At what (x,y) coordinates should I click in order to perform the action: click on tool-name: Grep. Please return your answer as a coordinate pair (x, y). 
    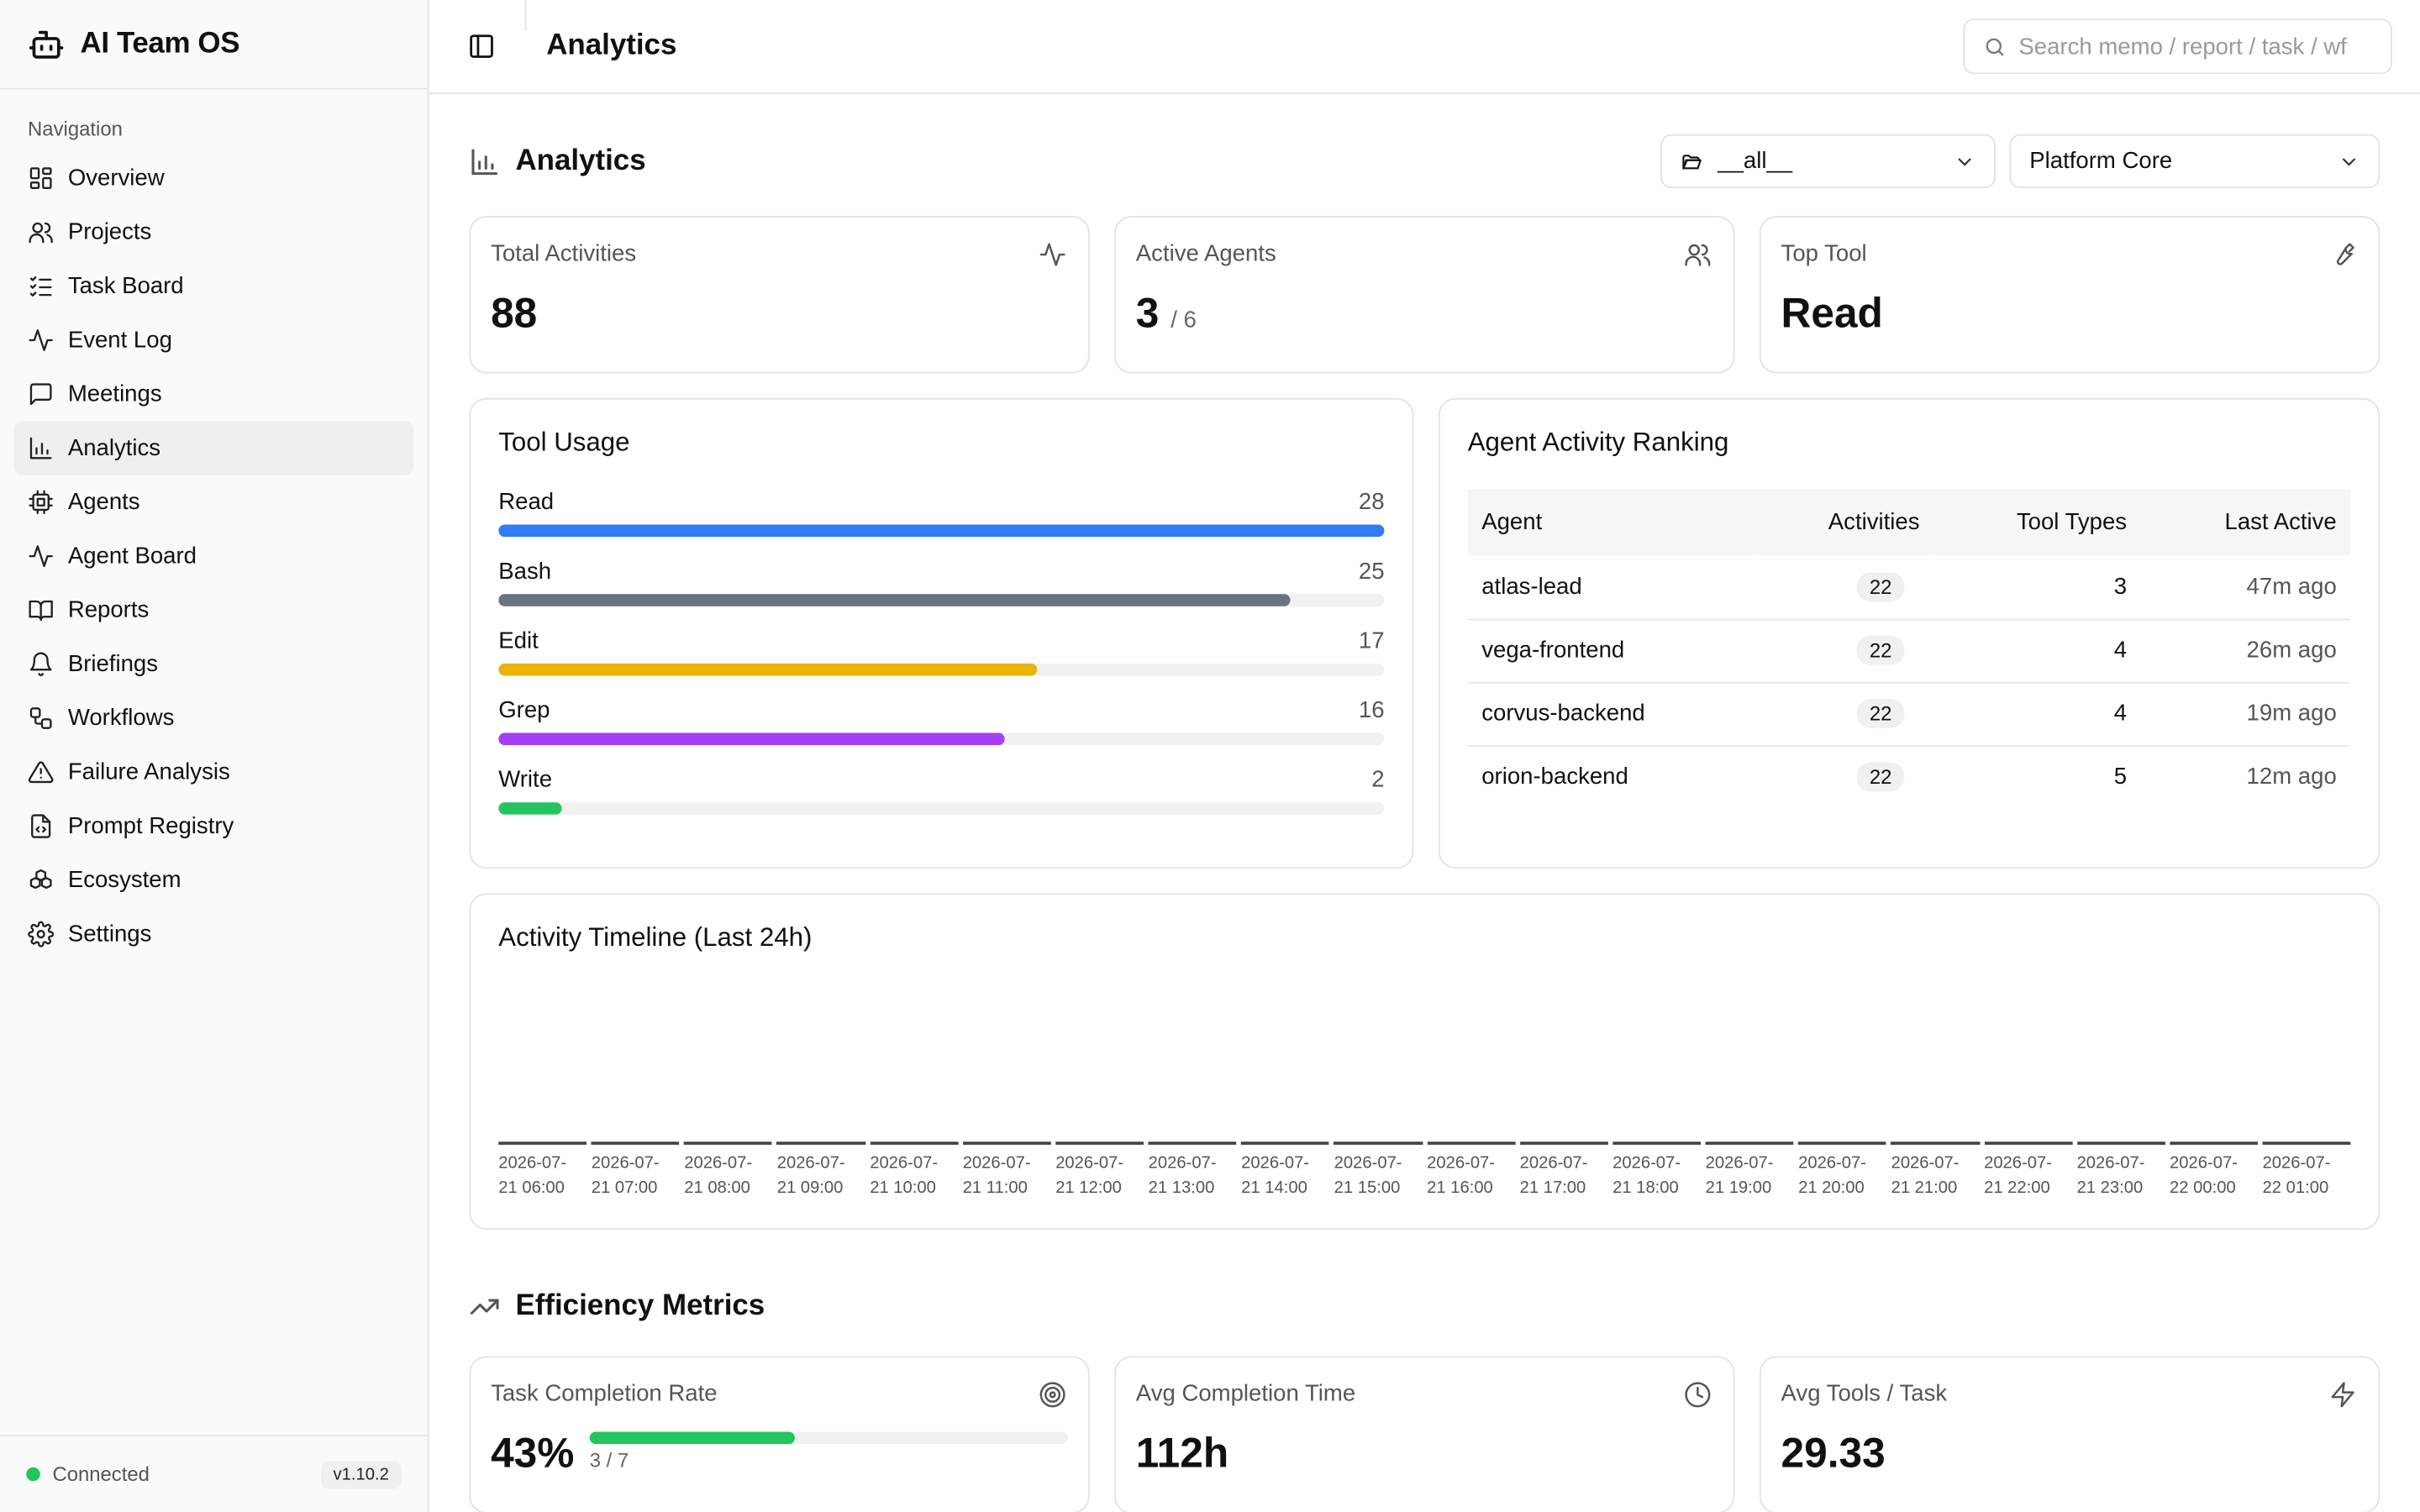
    Looking at the image, I should click on (524, 710).